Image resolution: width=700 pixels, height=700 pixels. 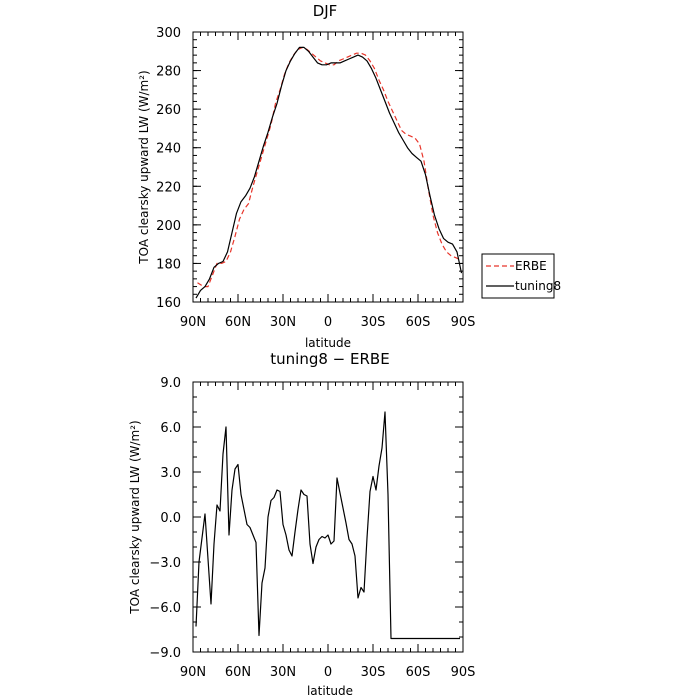 What do you see at coordinates (168, 149) in the screenshot?
I see `top-y-tick-label: 240` at bounding box center [168, 149].